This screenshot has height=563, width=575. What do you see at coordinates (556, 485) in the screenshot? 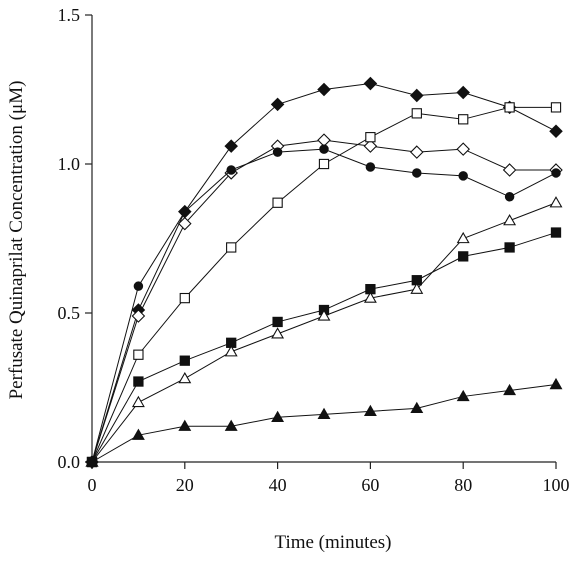
I see `x-tick-label: 100` at bounding box center [556, 485].